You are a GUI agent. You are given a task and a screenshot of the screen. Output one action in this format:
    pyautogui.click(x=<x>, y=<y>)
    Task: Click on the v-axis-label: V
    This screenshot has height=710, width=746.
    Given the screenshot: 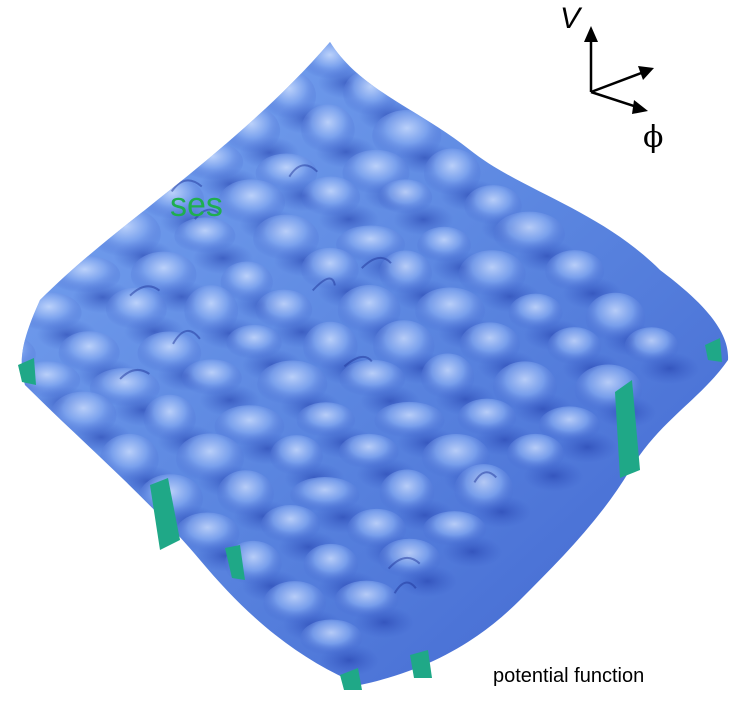 What is the action you would take?
    pyautogui.click(x=570, y=18)
    